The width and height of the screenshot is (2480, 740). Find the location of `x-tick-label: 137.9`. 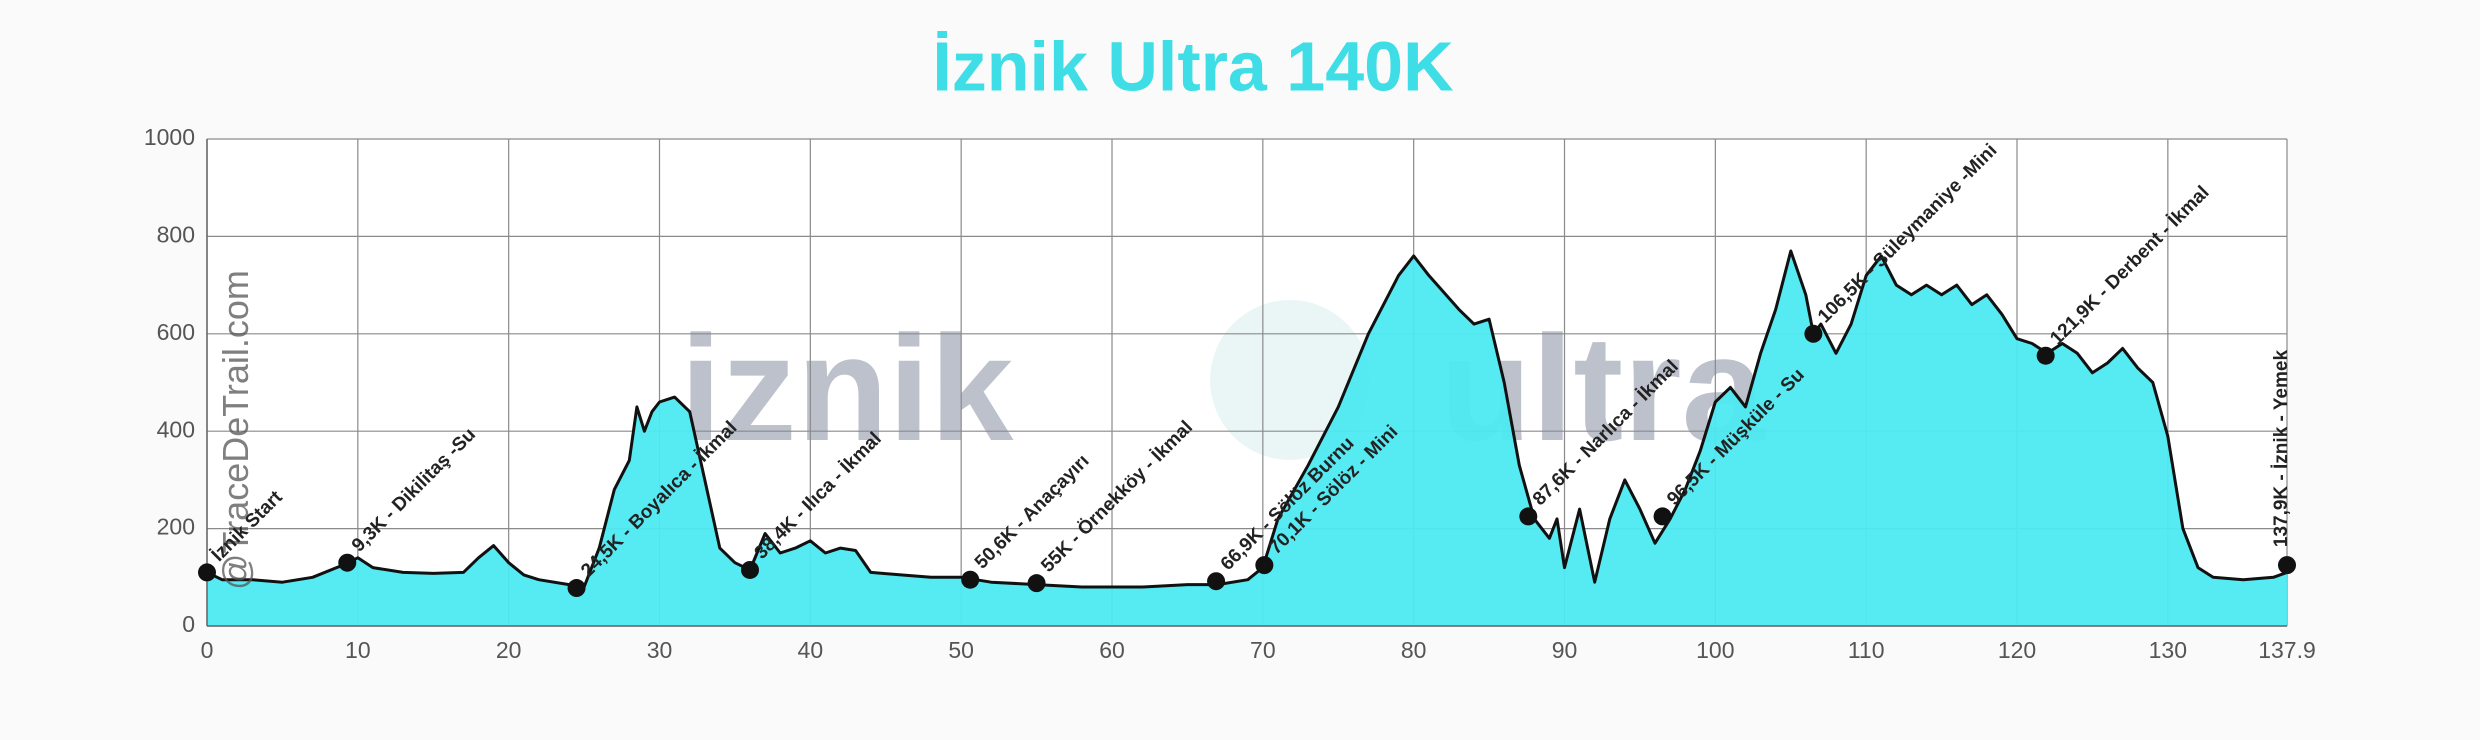

x-tick-label: 137.9 is located at coordinates (2287, 650).